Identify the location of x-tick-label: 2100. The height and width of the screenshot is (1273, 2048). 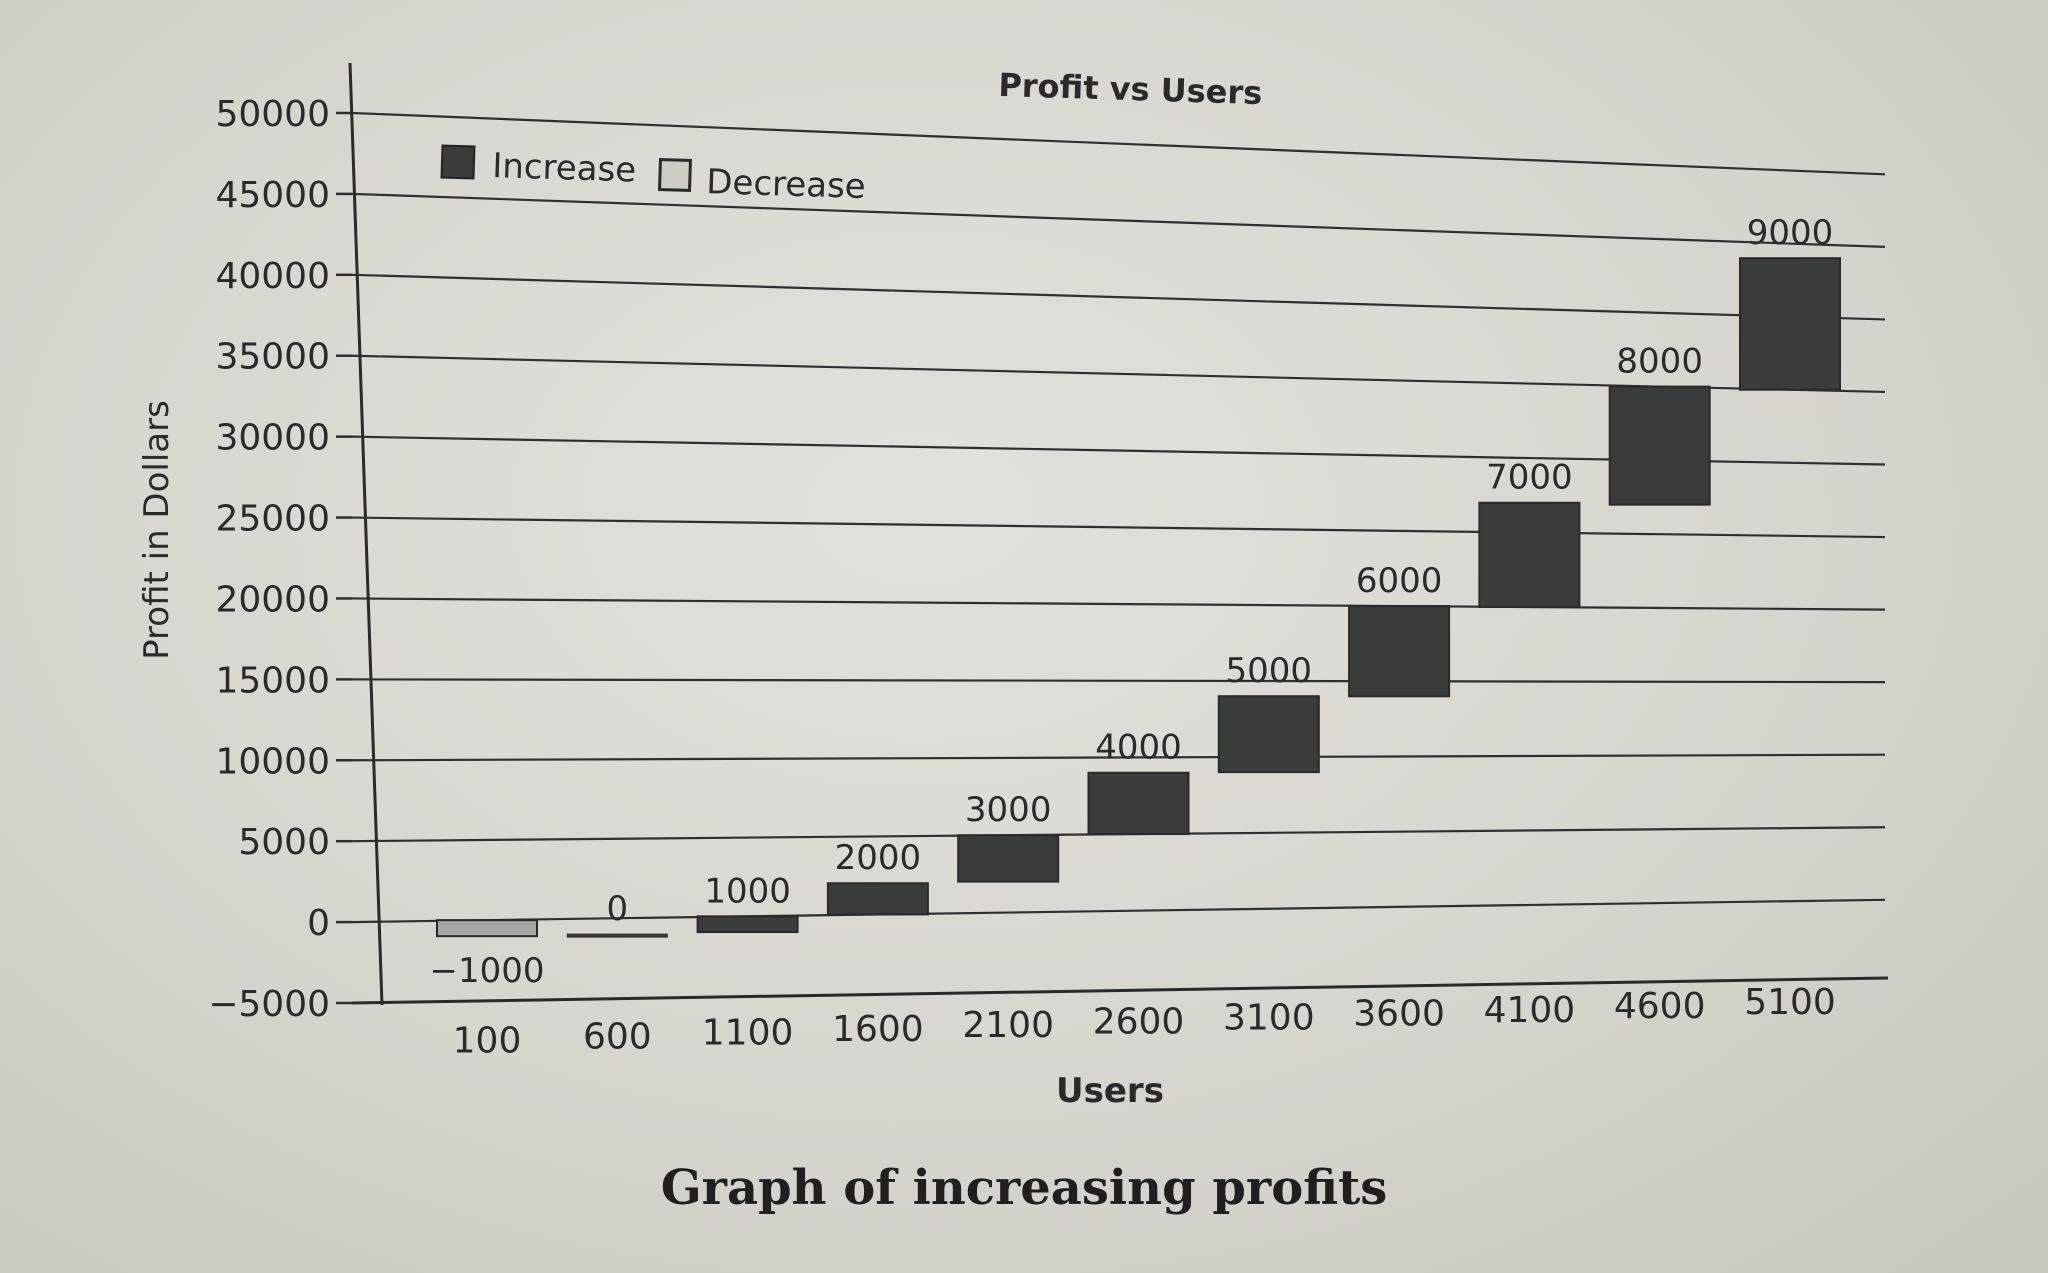
(1008, 1025).